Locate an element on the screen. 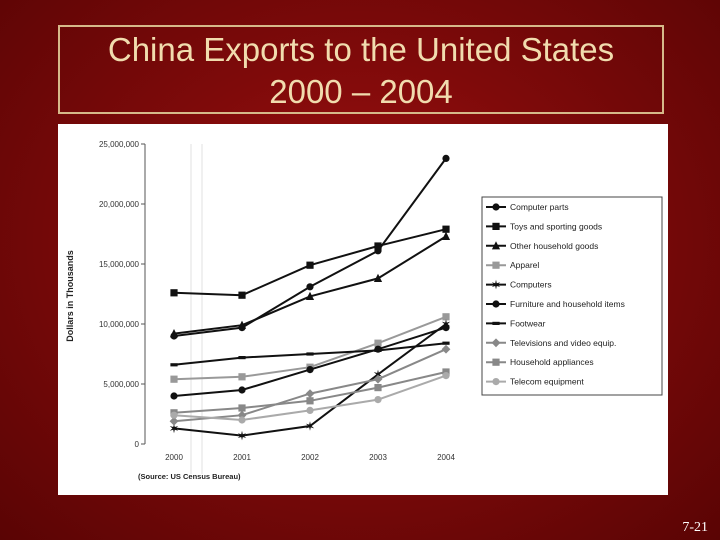 The height and width of the screenshot is (540, 720). x-tick-label: 2004 is located at coordinates (446, 457).